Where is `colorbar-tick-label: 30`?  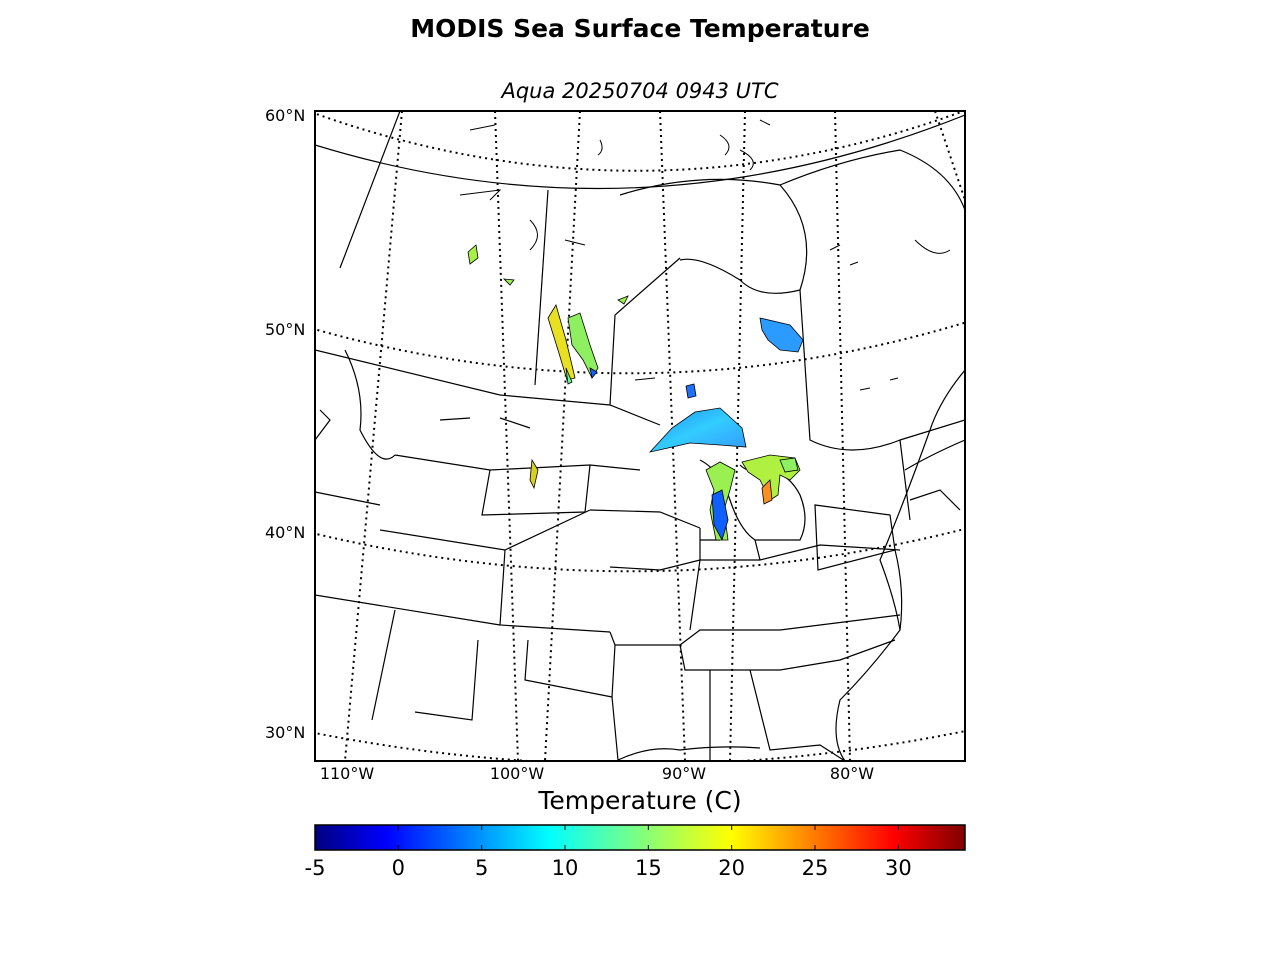 colorbar-tick-label: 30 is located at coordinates (898, 868).